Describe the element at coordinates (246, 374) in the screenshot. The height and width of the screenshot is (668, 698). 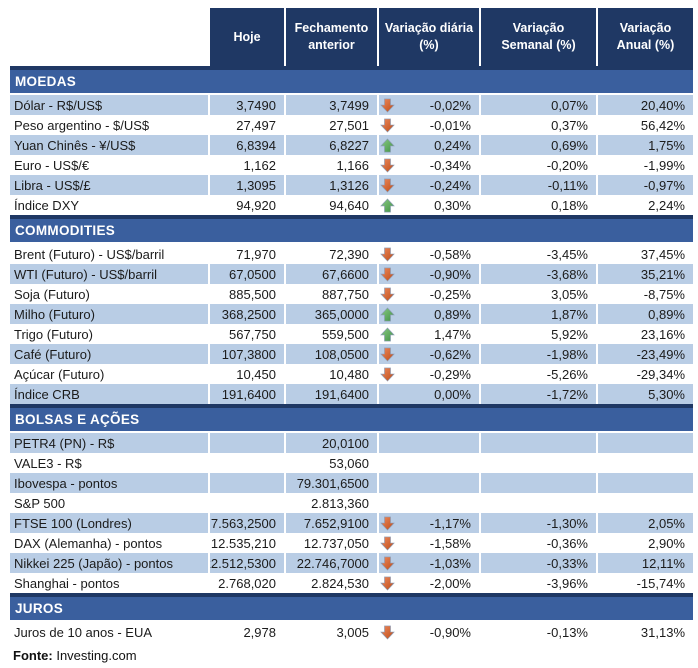
I see `cell-hoje: 10,450` at that location.